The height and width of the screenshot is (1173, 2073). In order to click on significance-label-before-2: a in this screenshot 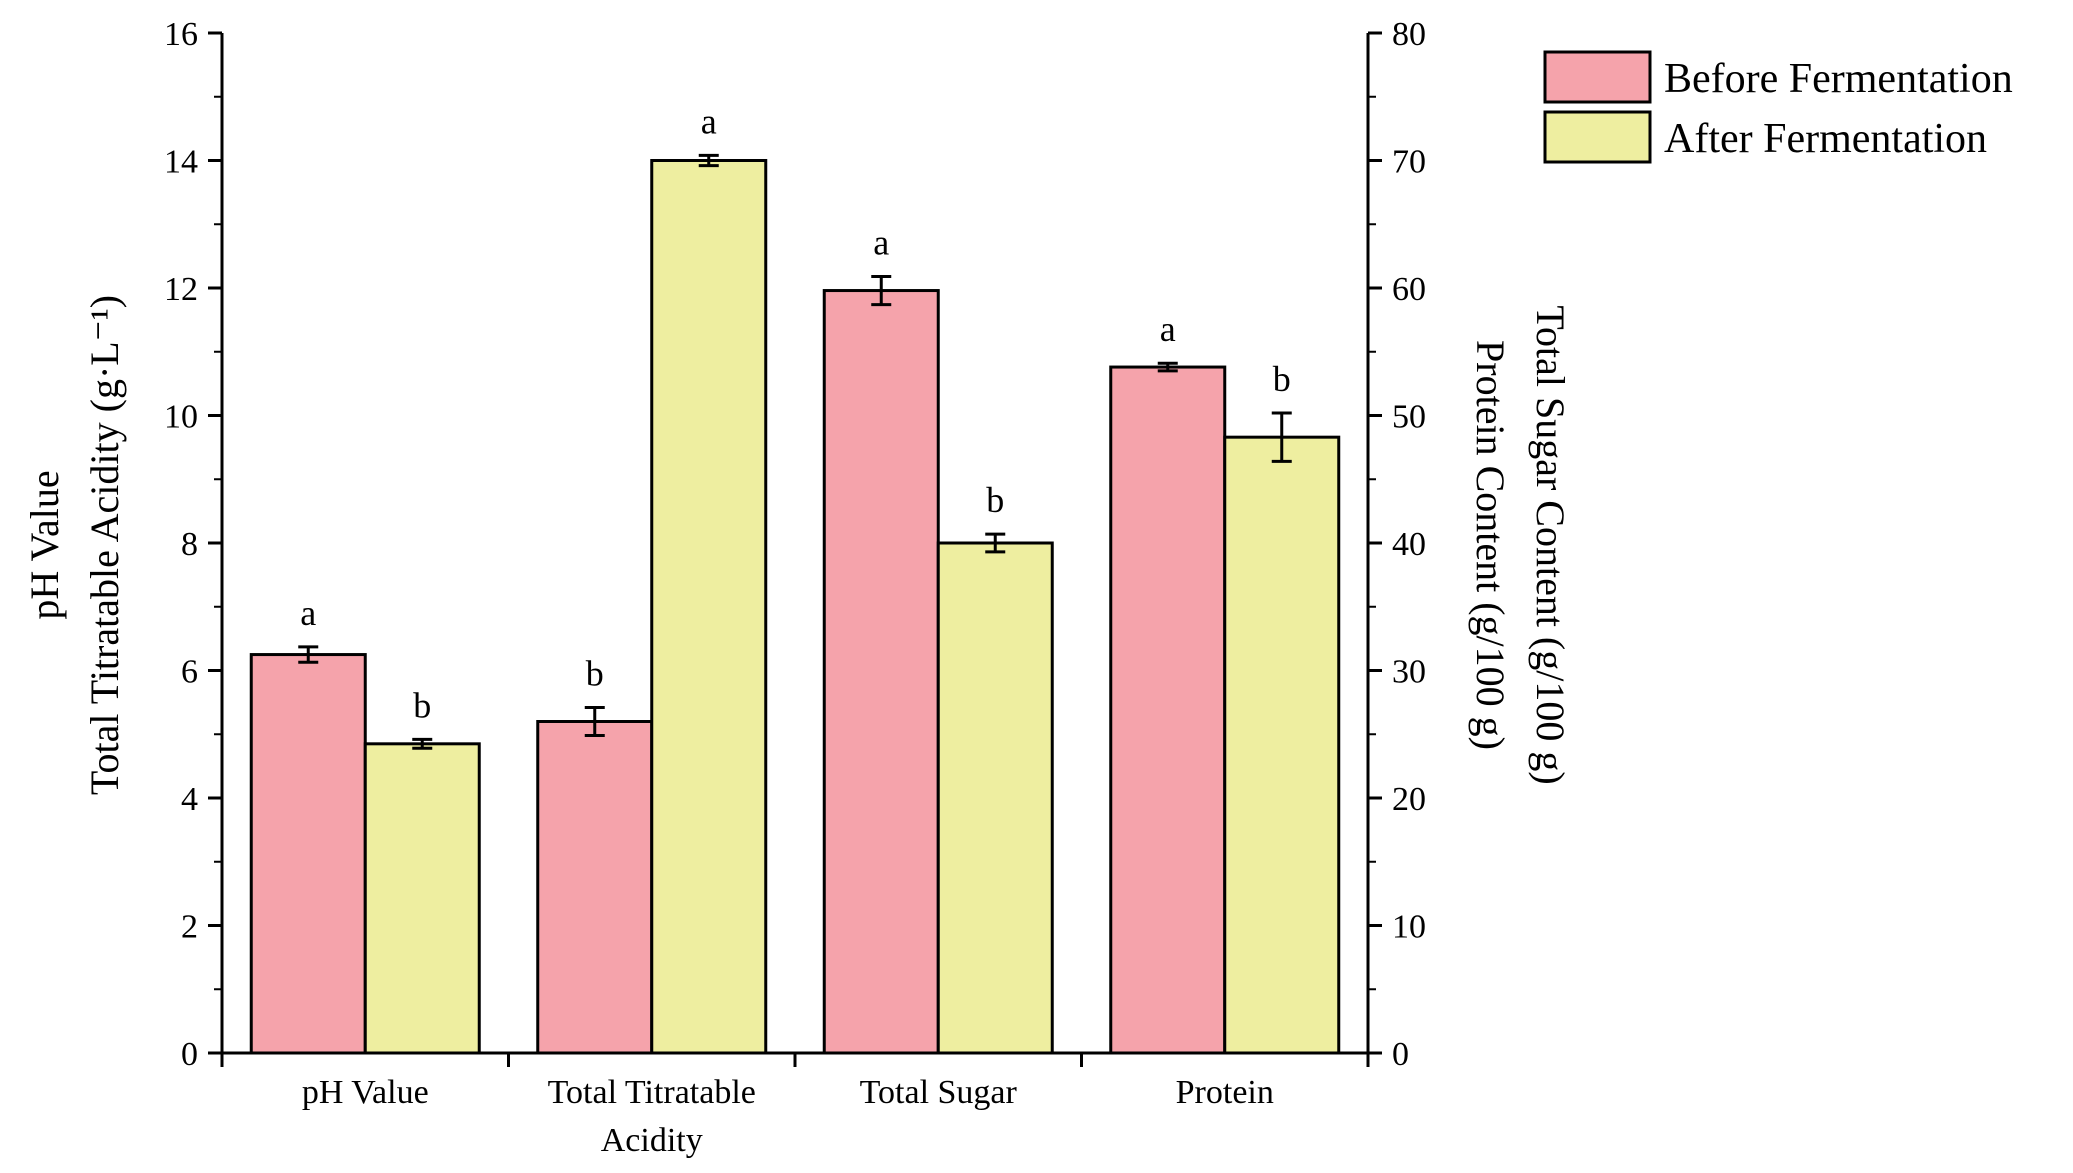, I will do `click(881, 243)`.